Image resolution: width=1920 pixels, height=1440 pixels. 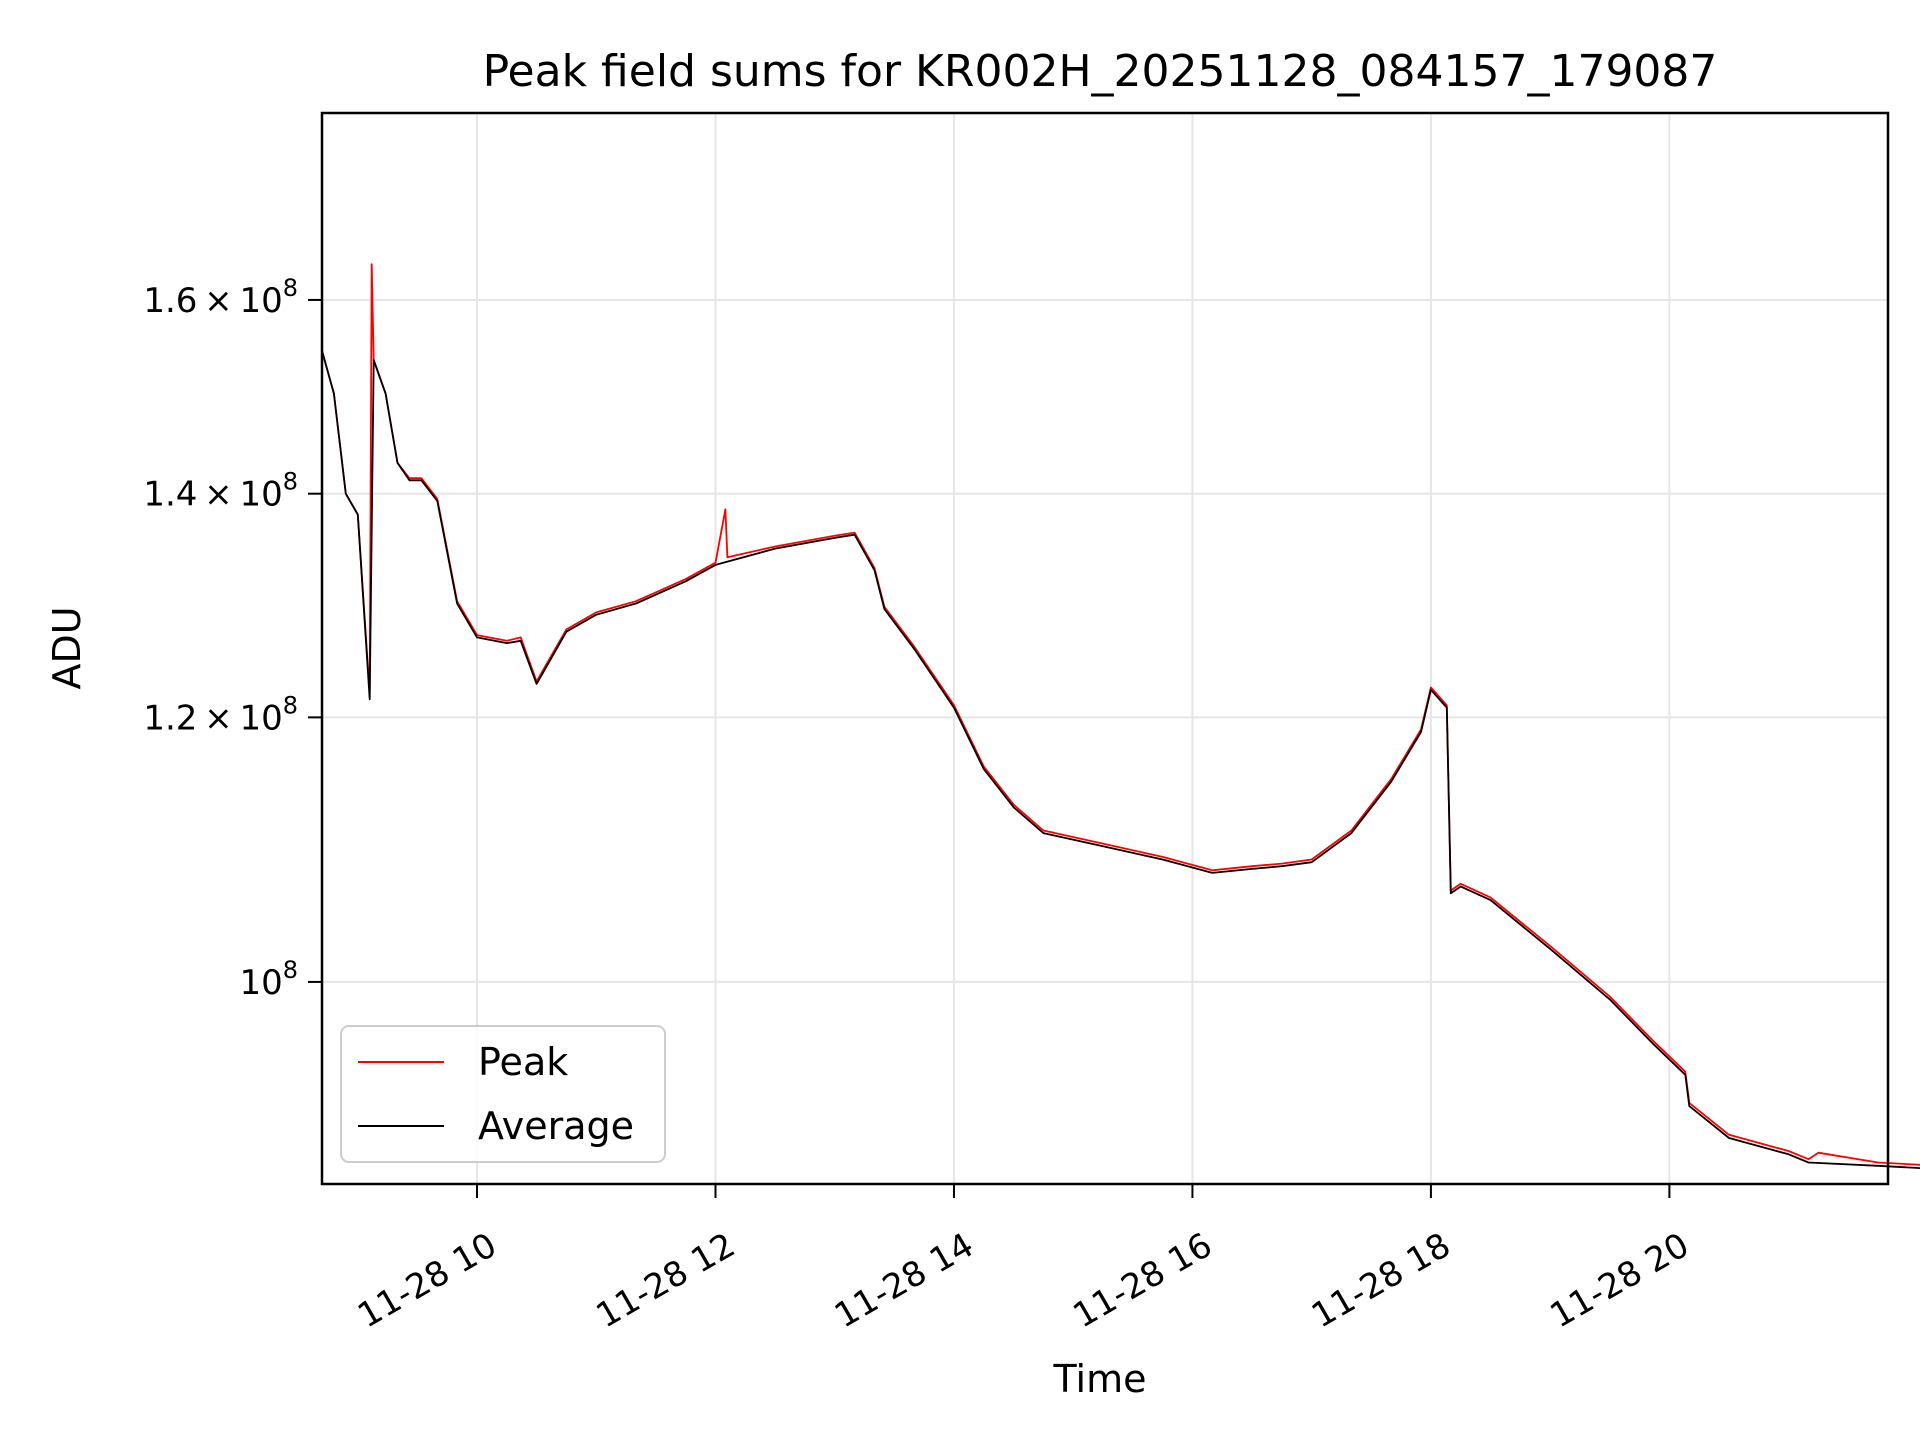 I want to click on legend-label-peak: Peak, so click(x=523, y=1062).